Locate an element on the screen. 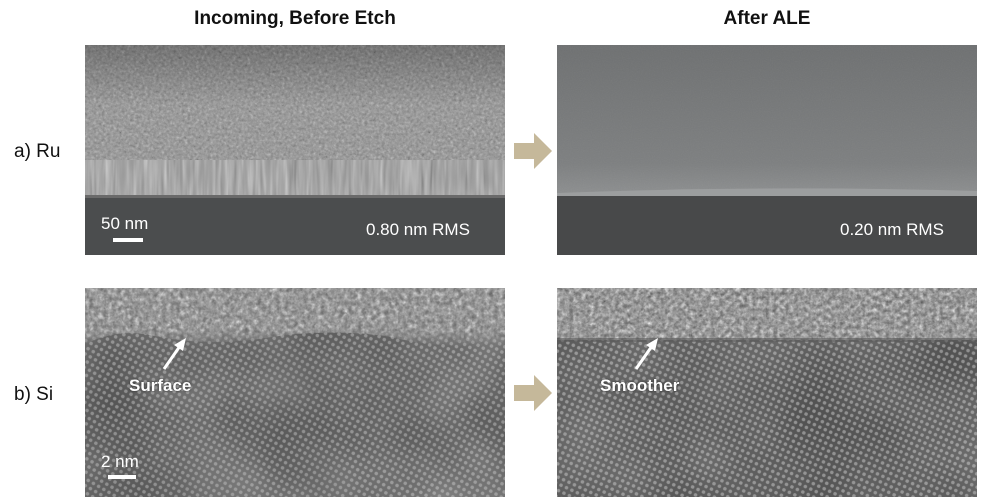  si-before-scale-bar is located at coordinates (122, 477).